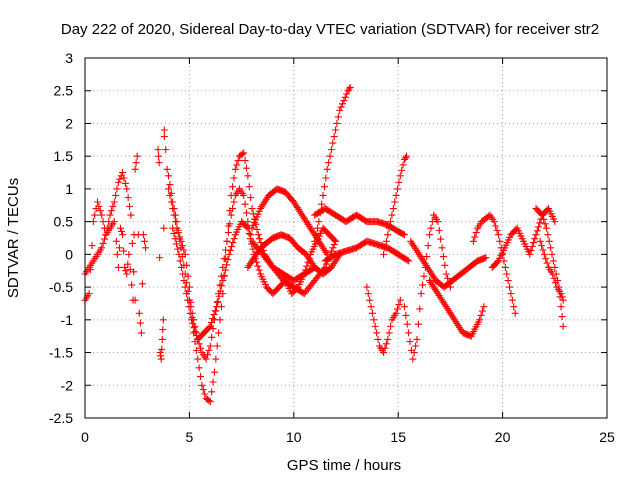 The image size is (640, 480). Describe the element at coordinates (69, 58) in the screenshot. I see `y-tick-label: 3` at that location.